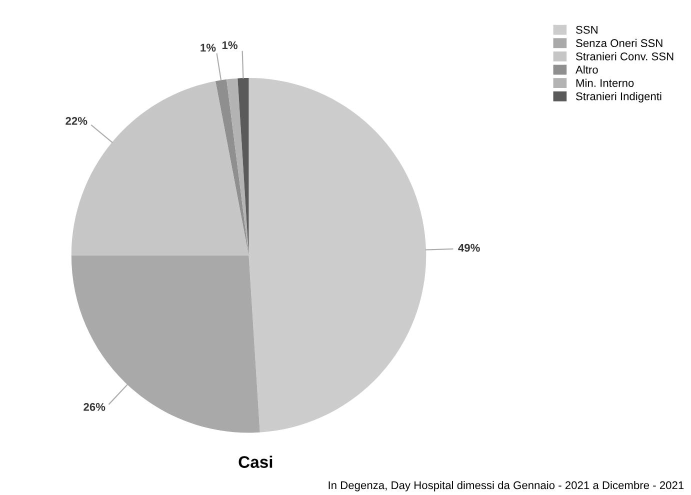  What do you see at coordinates (619, 43) in the screenshot?
I see `legend-label: Senza Oneri SSN` at bounding box center [619, 43].